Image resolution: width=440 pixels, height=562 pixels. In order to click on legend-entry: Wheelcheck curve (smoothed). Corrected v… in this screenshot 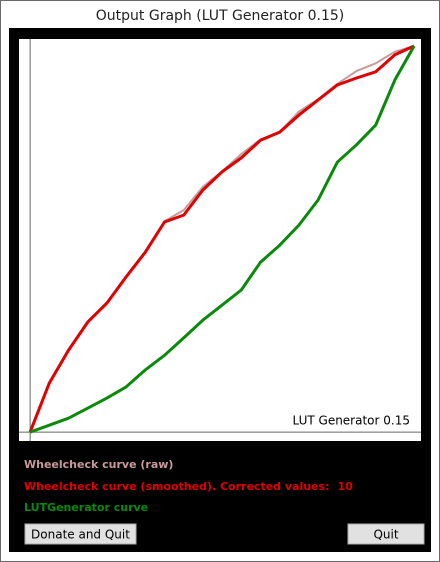, I will do `click(188, 486)`.